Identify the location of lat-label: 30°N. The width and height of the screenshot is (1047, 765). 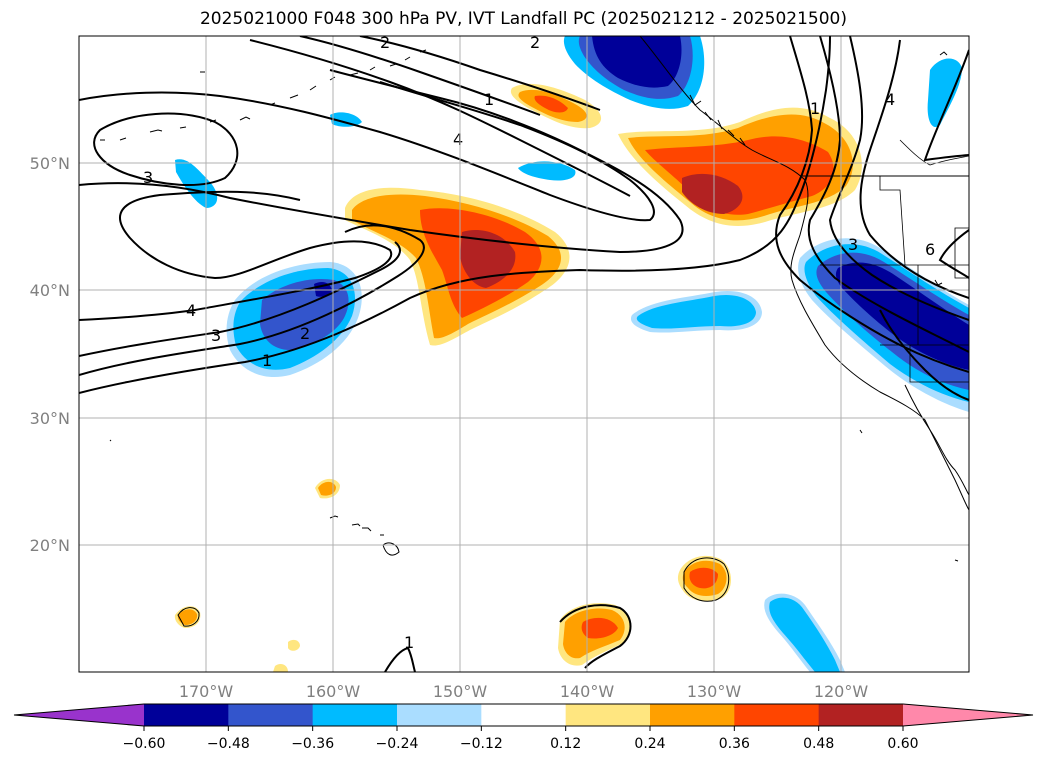
(50, 418).